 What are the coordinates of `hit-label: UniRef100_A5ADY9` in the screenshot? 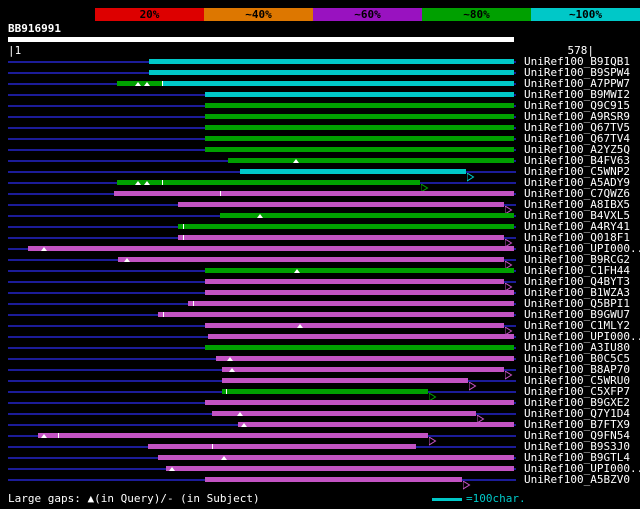 It's located at (577, 182).